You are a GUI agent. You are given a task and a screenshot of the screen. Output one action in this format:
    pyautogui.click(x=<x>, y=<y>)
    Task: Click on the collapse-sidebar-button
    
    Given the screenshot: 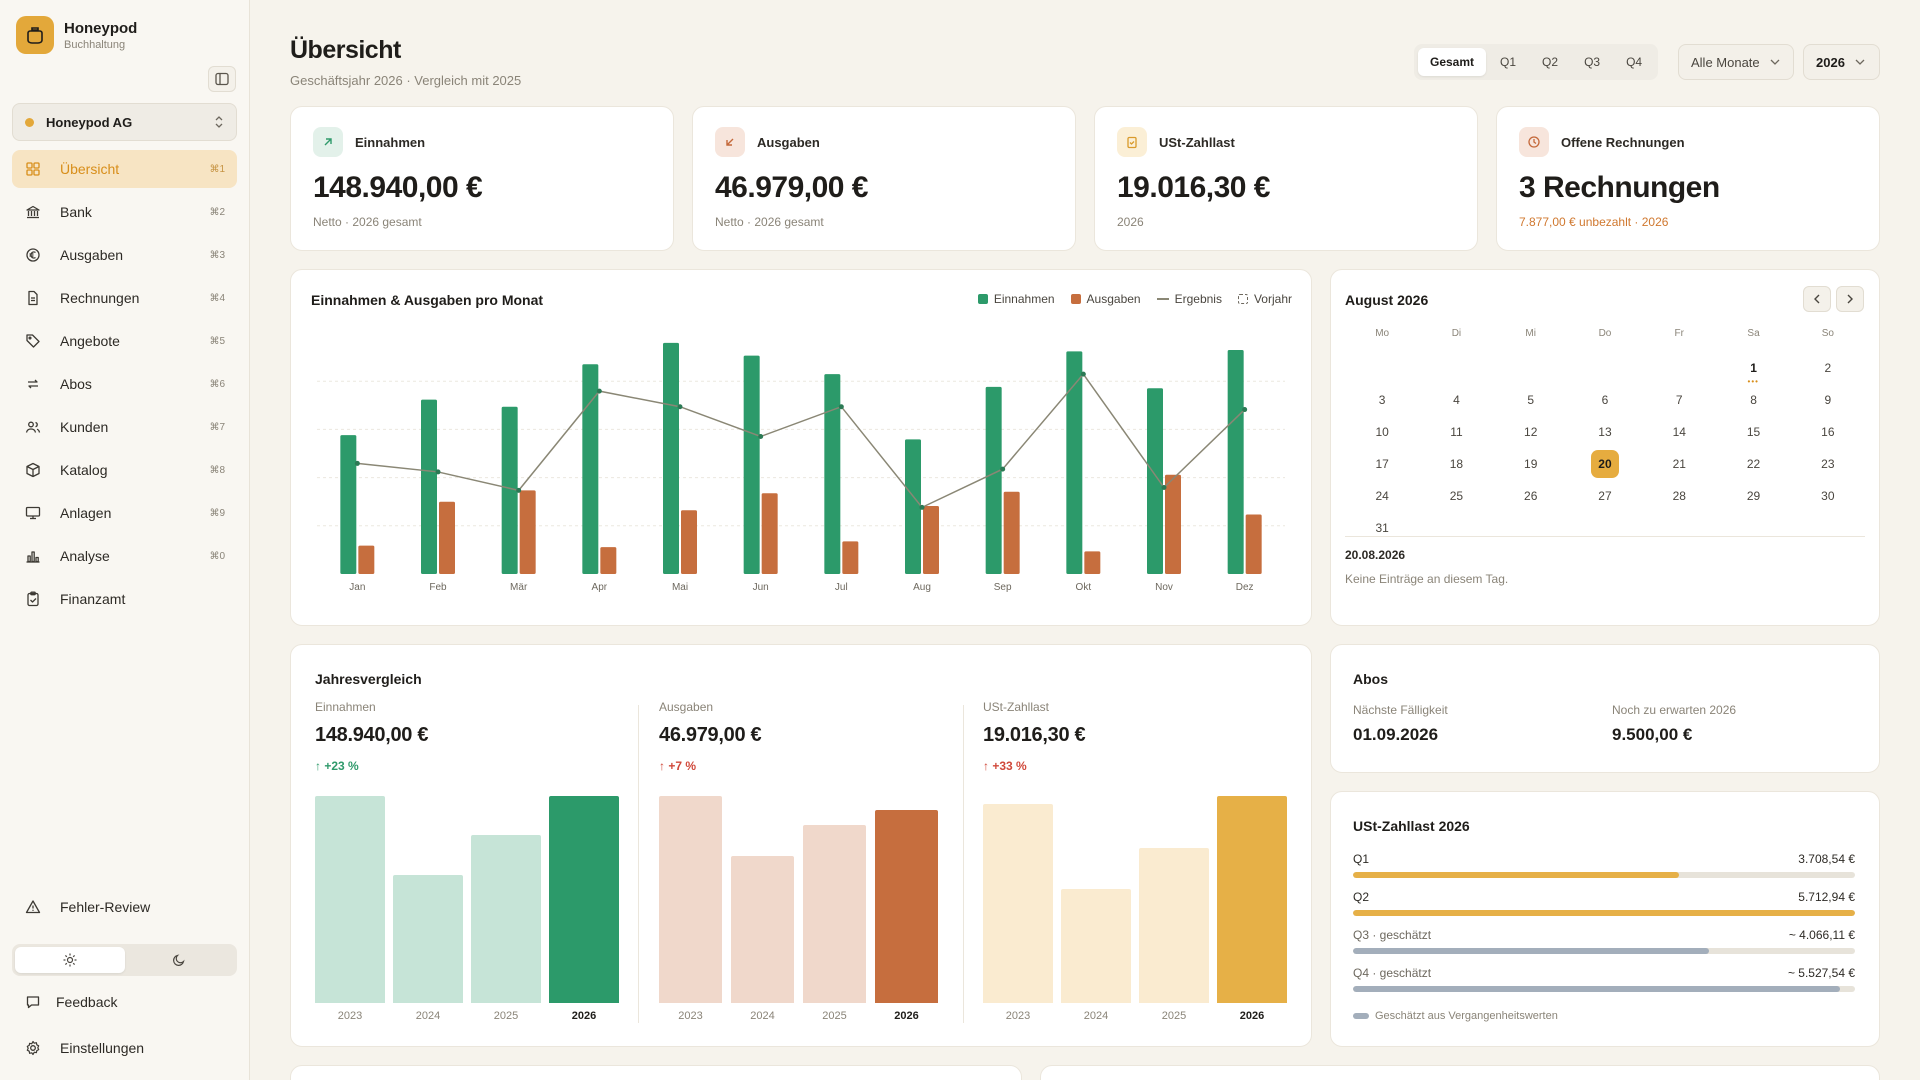 What is the action you would take?
    pyautogui.click(x=222, y=79)
    